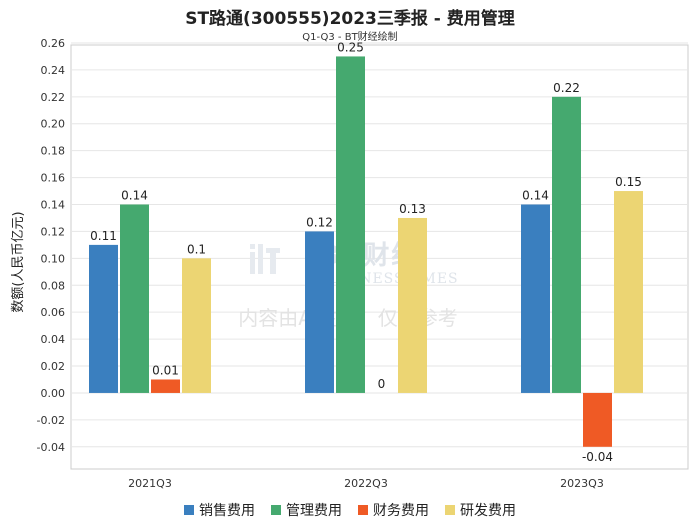 This screenshot has width=700, height=524. I want to click on y-tick-label: 0.26, so click(53, 43).